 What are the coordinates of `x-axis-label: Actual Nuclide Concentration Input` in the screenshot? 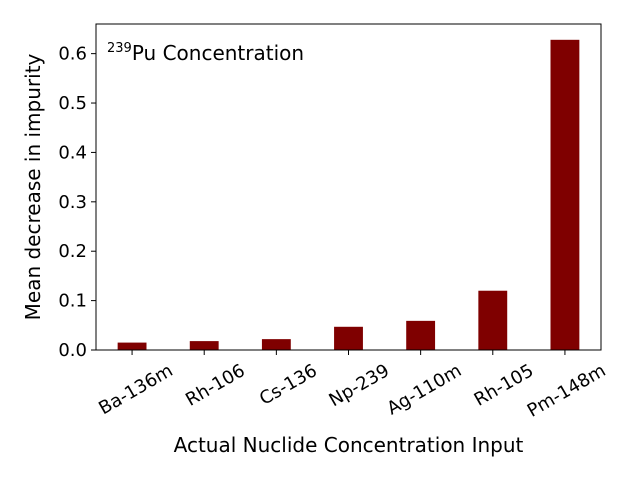 It's located at (349, 445).